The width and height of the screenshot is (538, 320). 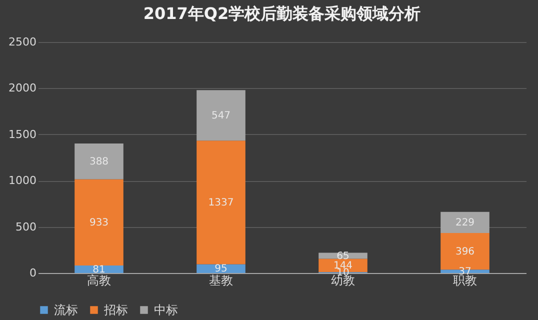 What do you see at coordinates (99, 270) in the screenshot?
I see `data-label: 81` at bounding box center [99, 270].